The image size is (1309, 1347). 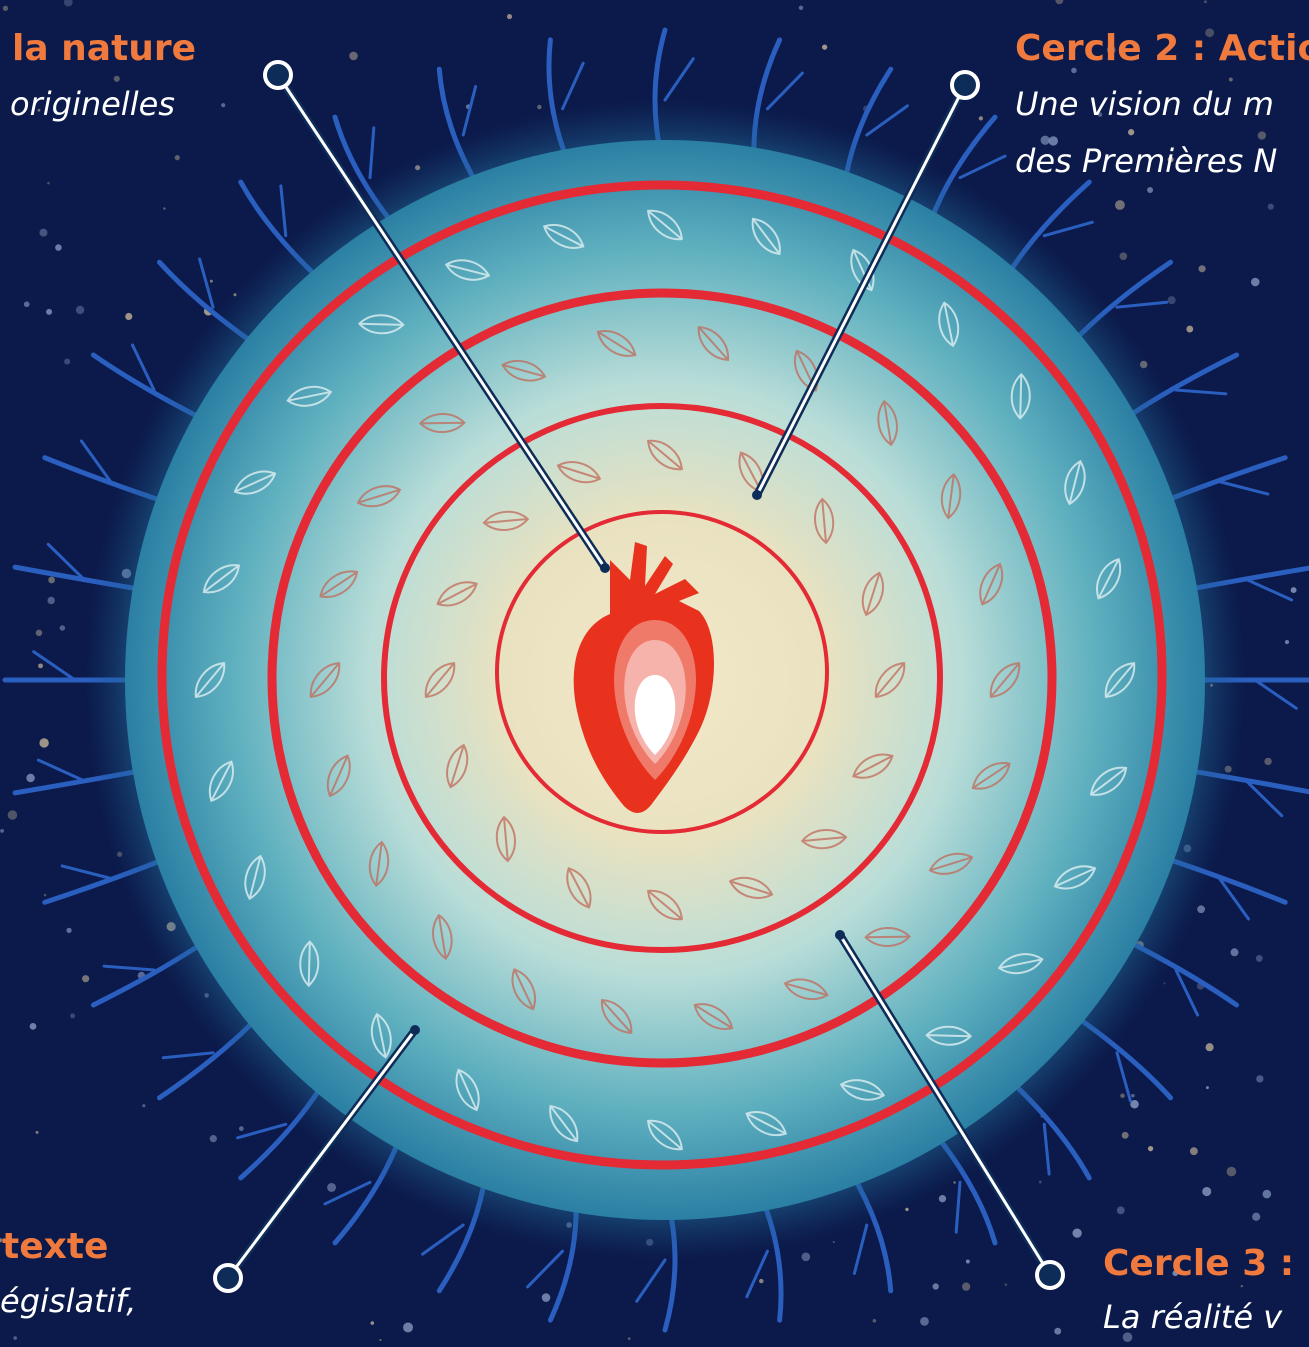 What do you see at coordinates (436, 316) in the screenshot?
I see `callout` at bounding box center [436, 316].